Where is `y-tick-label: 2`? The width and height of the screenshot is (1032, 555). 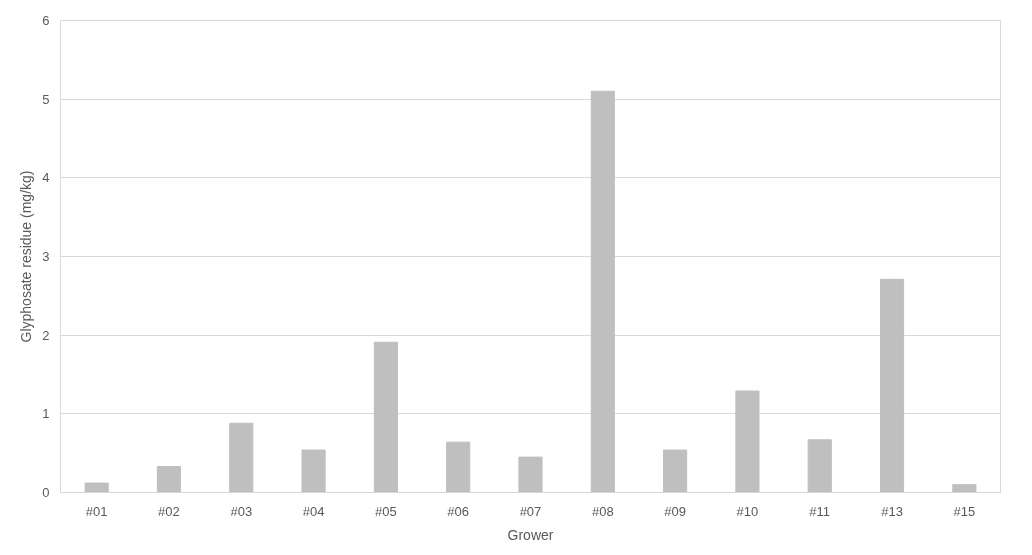 y-tick-label: 2 is located at coordinates (46, 335).